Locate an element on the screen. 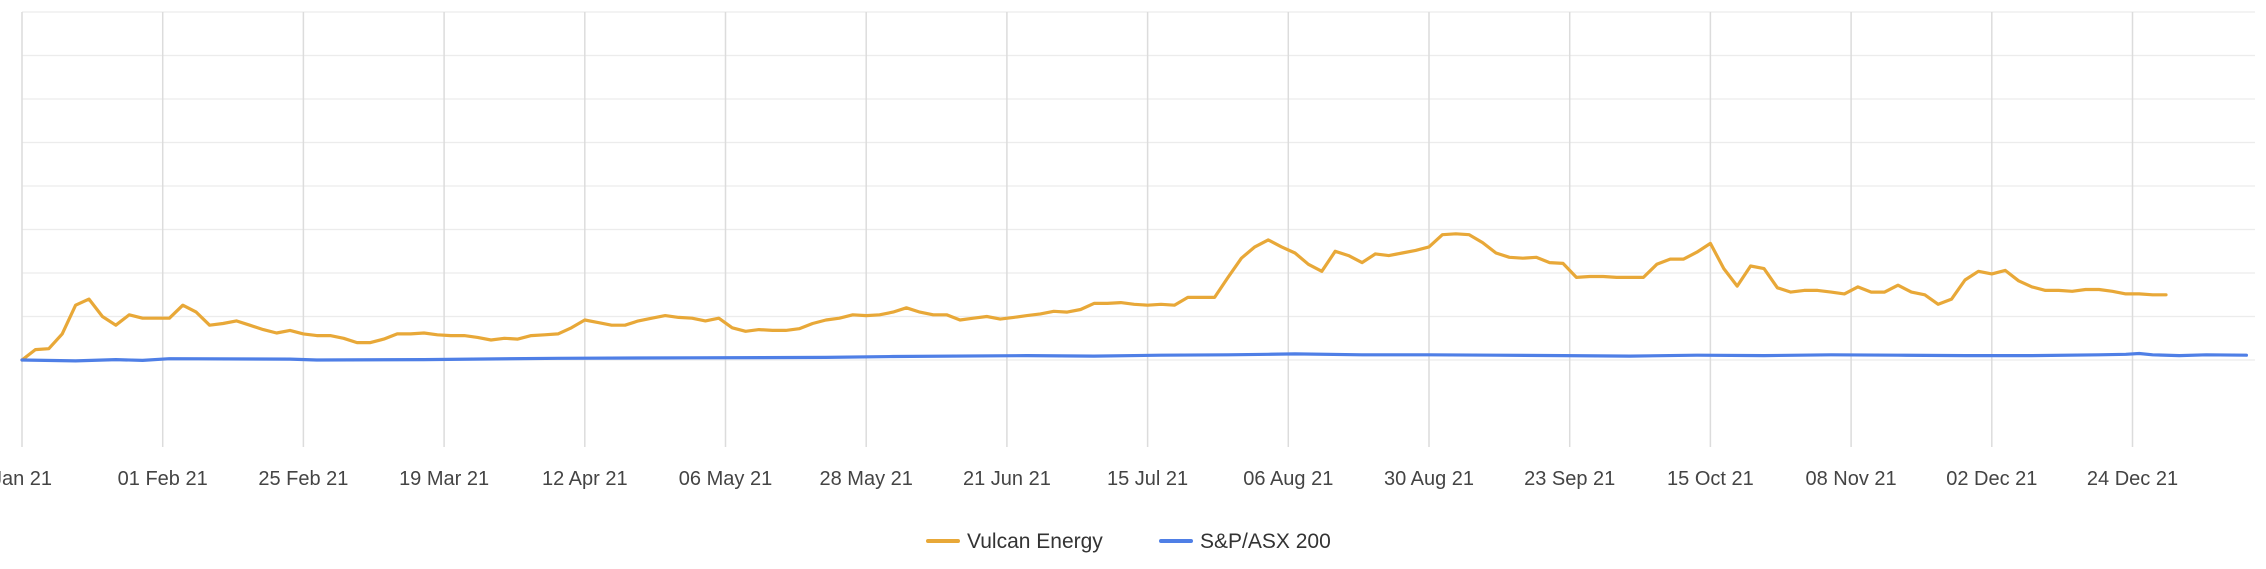 The height and width of the screenshot is (569, 2266). x-tick-label: 21 Jun 21 is located at coordinates (1007, 479).